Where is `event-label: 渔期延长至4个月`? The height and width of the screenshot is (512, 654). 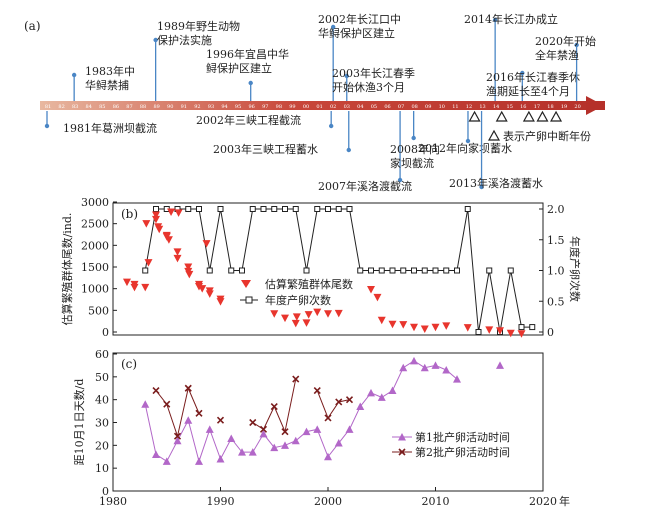 event-label: 渔期延长至4个月 is located at coordinates (528, 91).